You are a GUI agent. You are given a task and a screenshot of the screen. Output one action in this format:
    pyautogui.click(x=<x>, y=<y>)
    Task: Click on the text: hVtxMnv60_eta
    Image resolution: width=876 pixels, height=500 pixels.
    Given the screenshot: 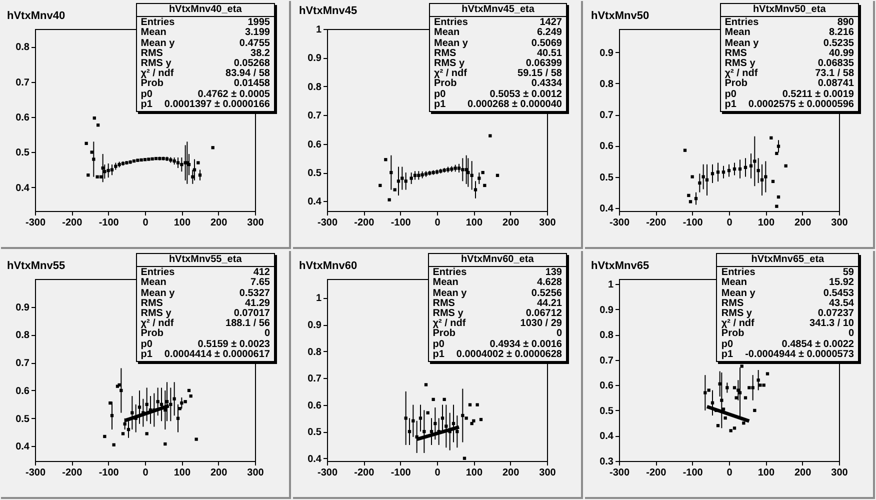 What is the action you would take?
    pyautogui.click(x=497, y=261)
    